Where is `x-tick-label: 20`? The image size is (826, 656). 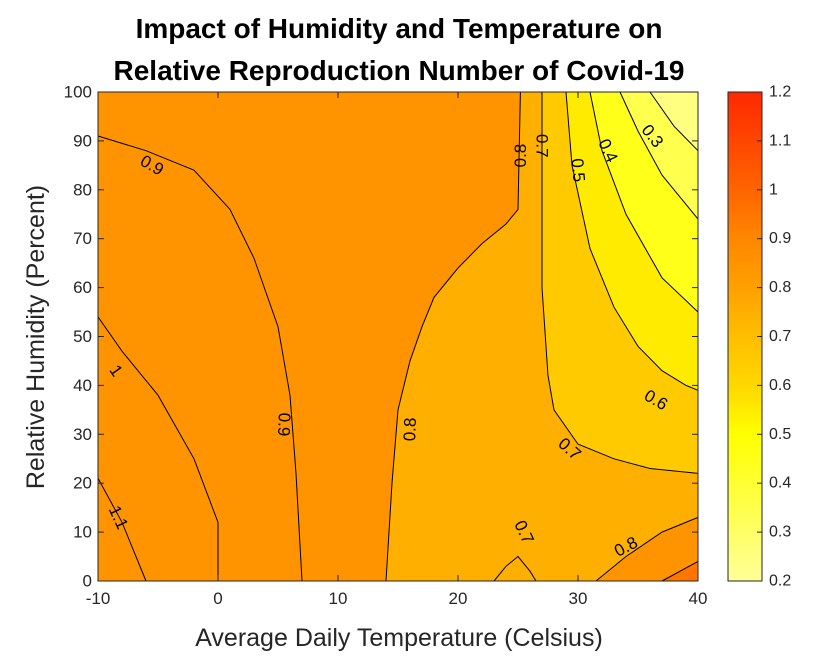 x-tick-label: 20 is located at coordinates (458, 598).